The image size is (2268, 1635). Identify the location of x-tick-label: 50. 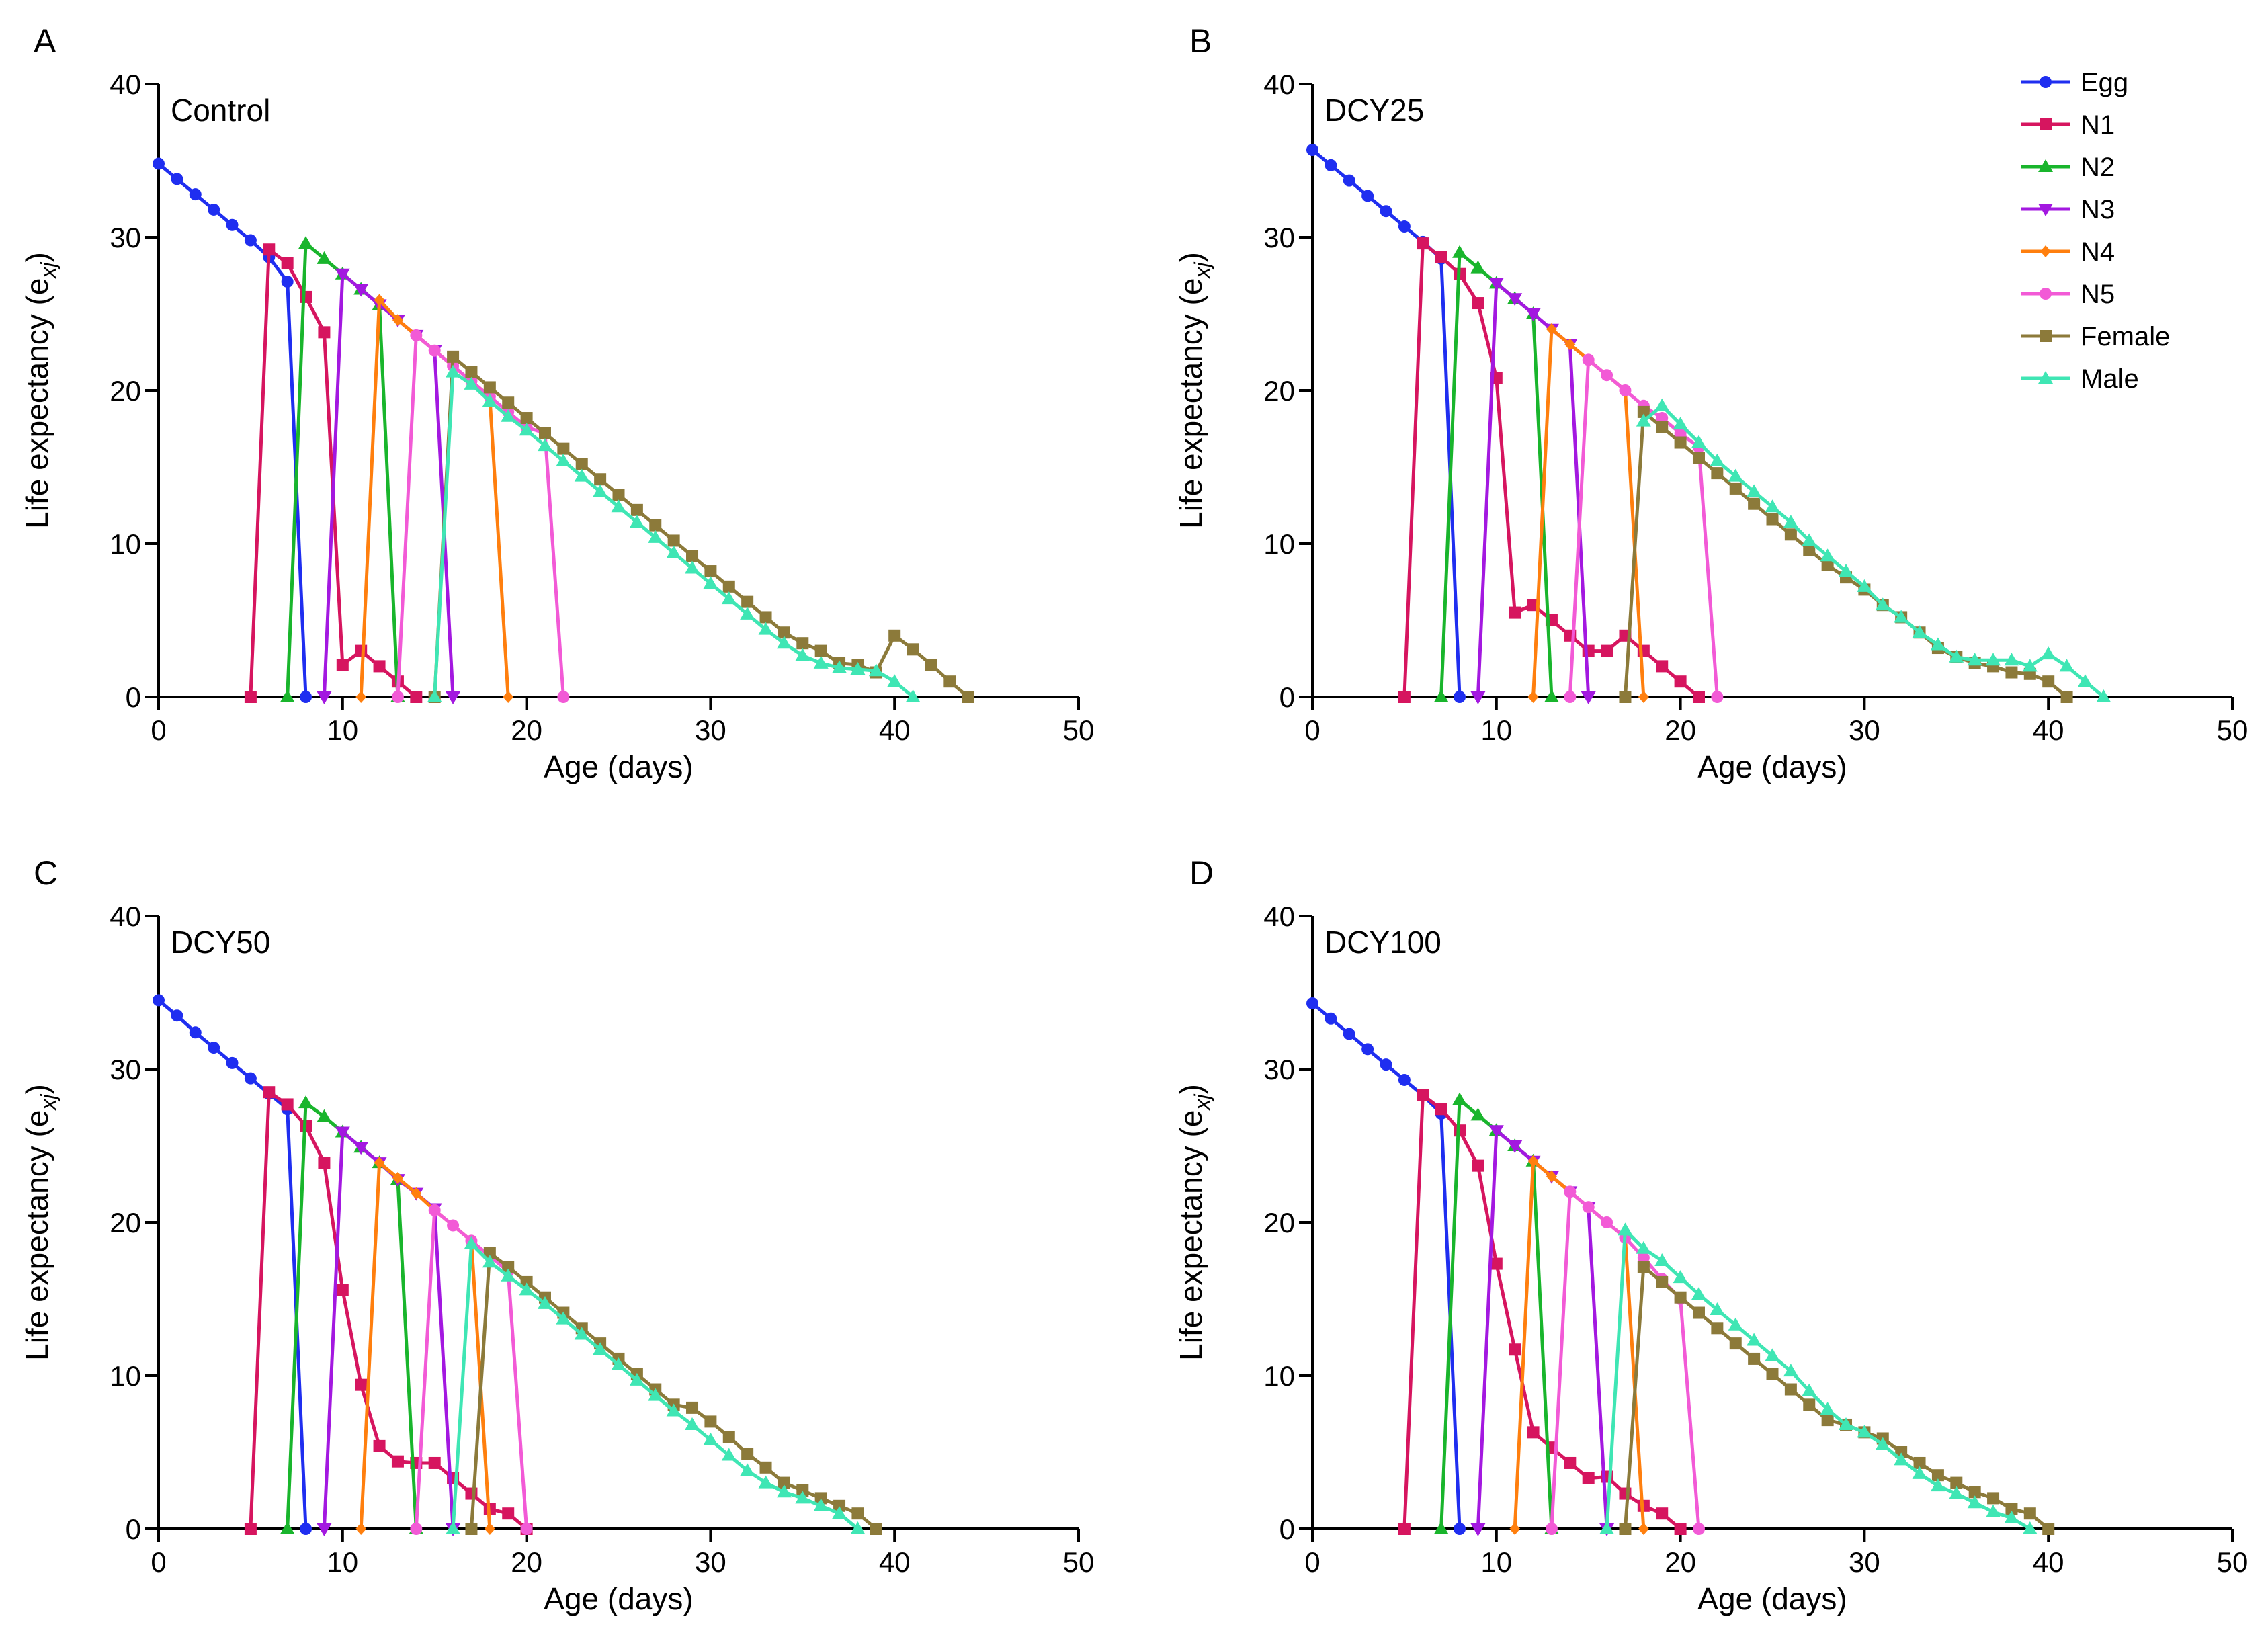
(1079, 1562).